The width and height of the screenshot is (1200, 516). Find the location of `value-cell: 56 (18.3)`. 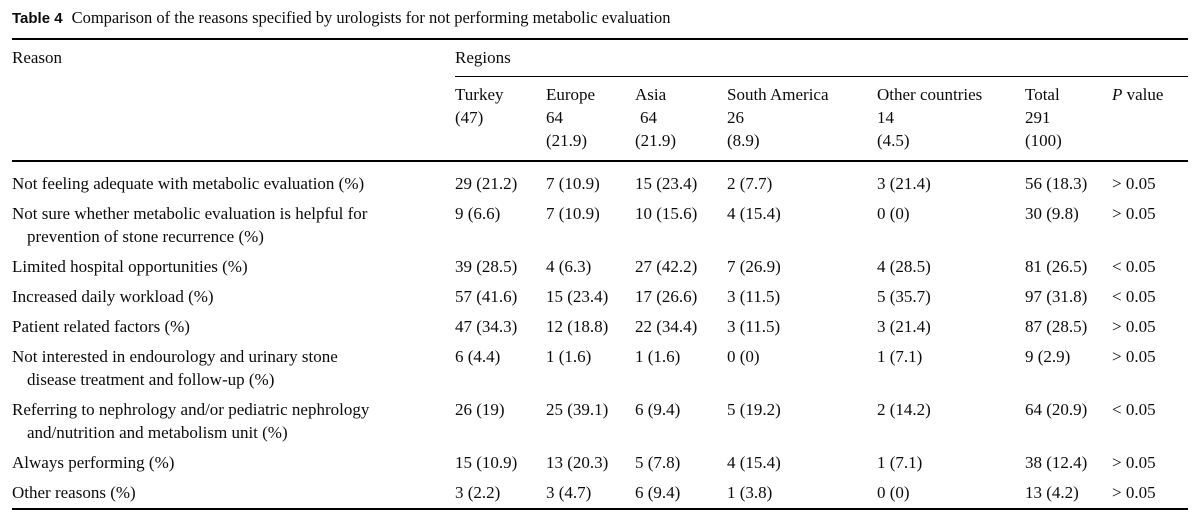

value-cell: 56 (18.3) is located at coordinates (1056, 183).